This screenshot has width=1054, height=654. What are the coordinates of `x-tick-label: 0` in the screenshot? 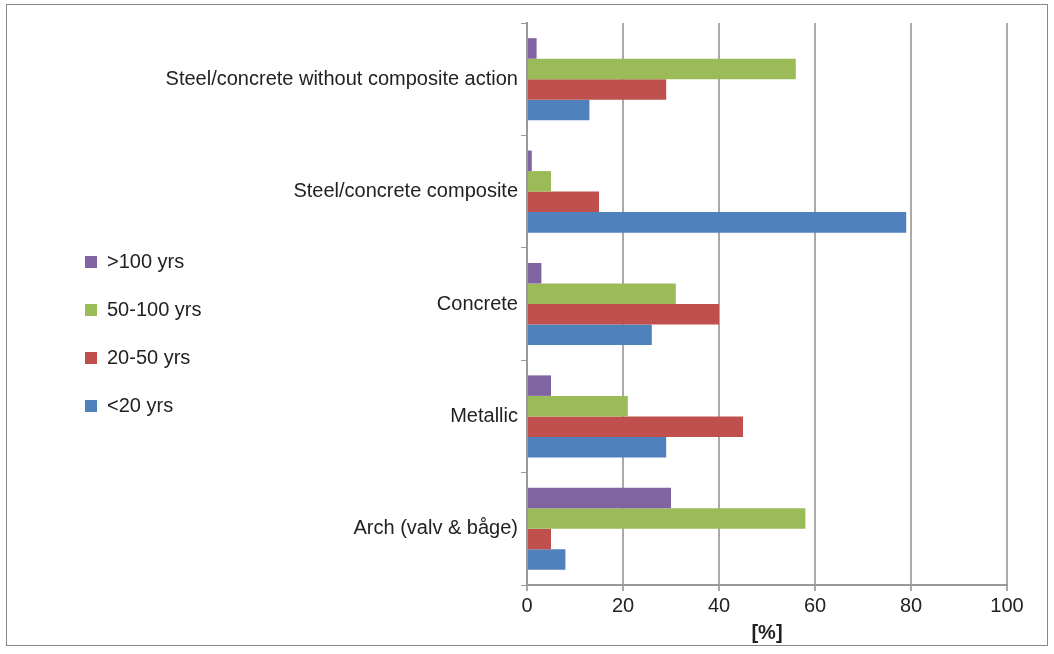 It's located at (527, 604).